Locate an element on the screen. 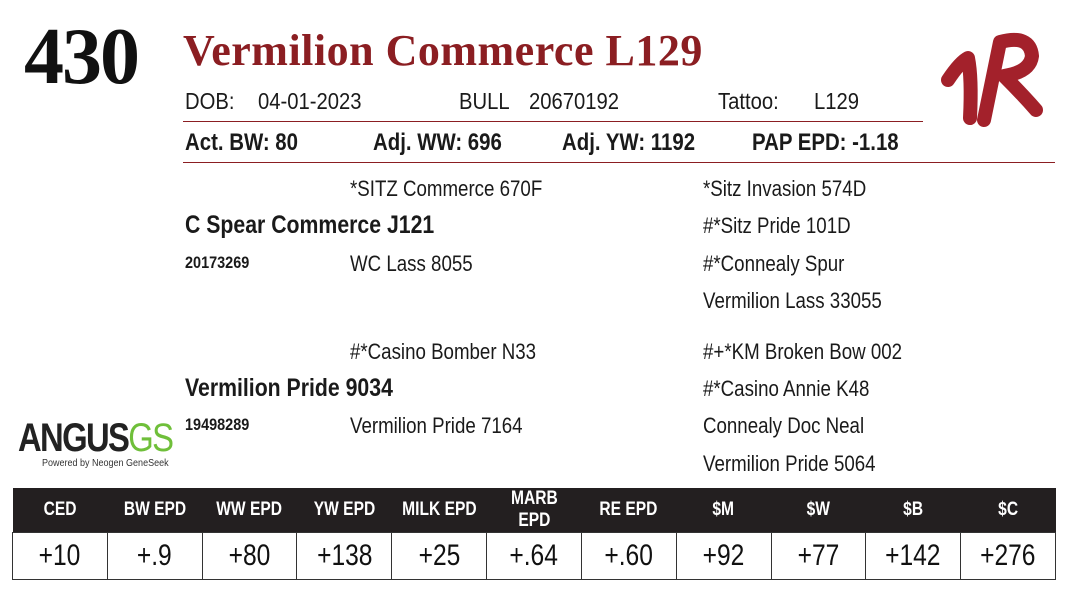 The image size is (1069, 592). dam-sire-sire: #+*KM Broken Bow 002 is located at coordinates (803, 351).